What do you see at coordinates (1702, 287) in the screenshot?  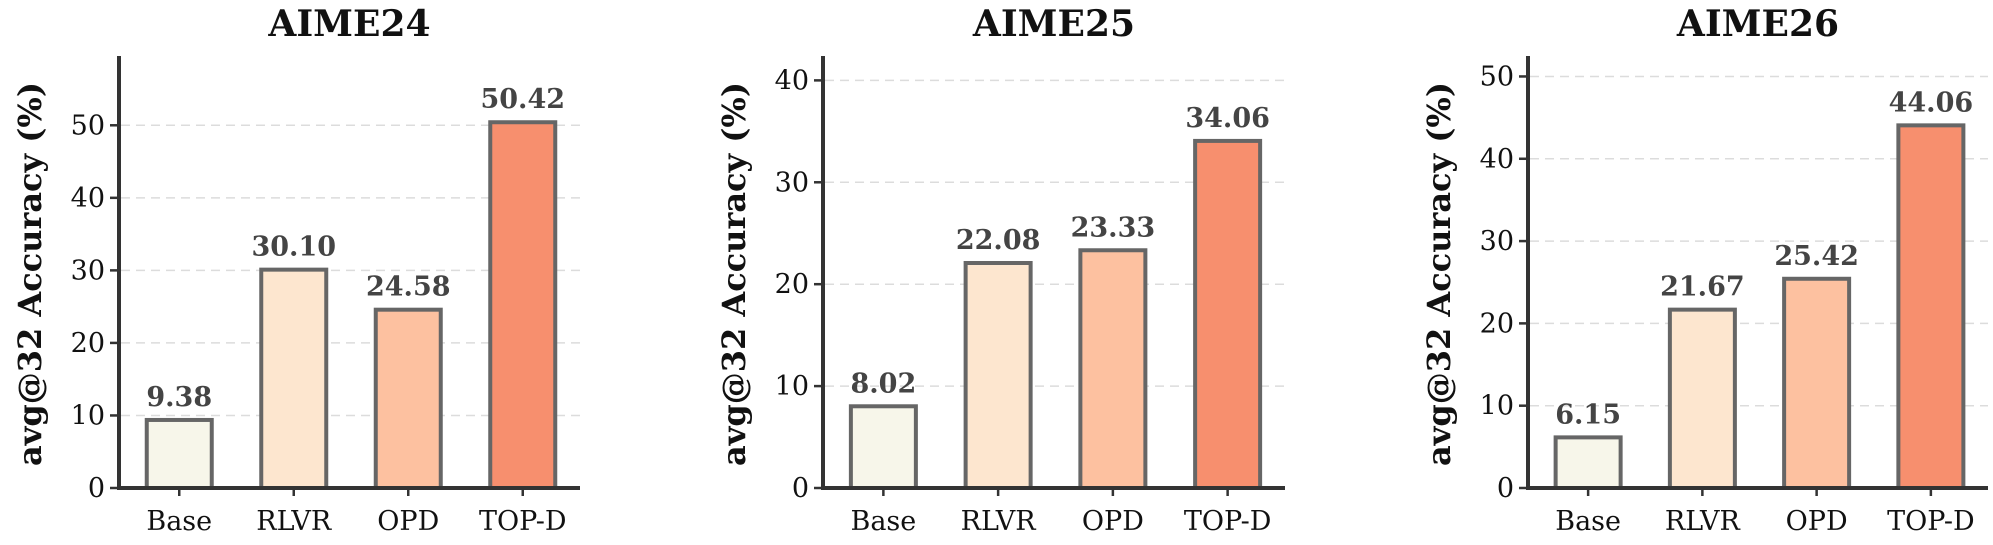 I see `bar-value-label: 21.67` at bounding box center [1702, 287].